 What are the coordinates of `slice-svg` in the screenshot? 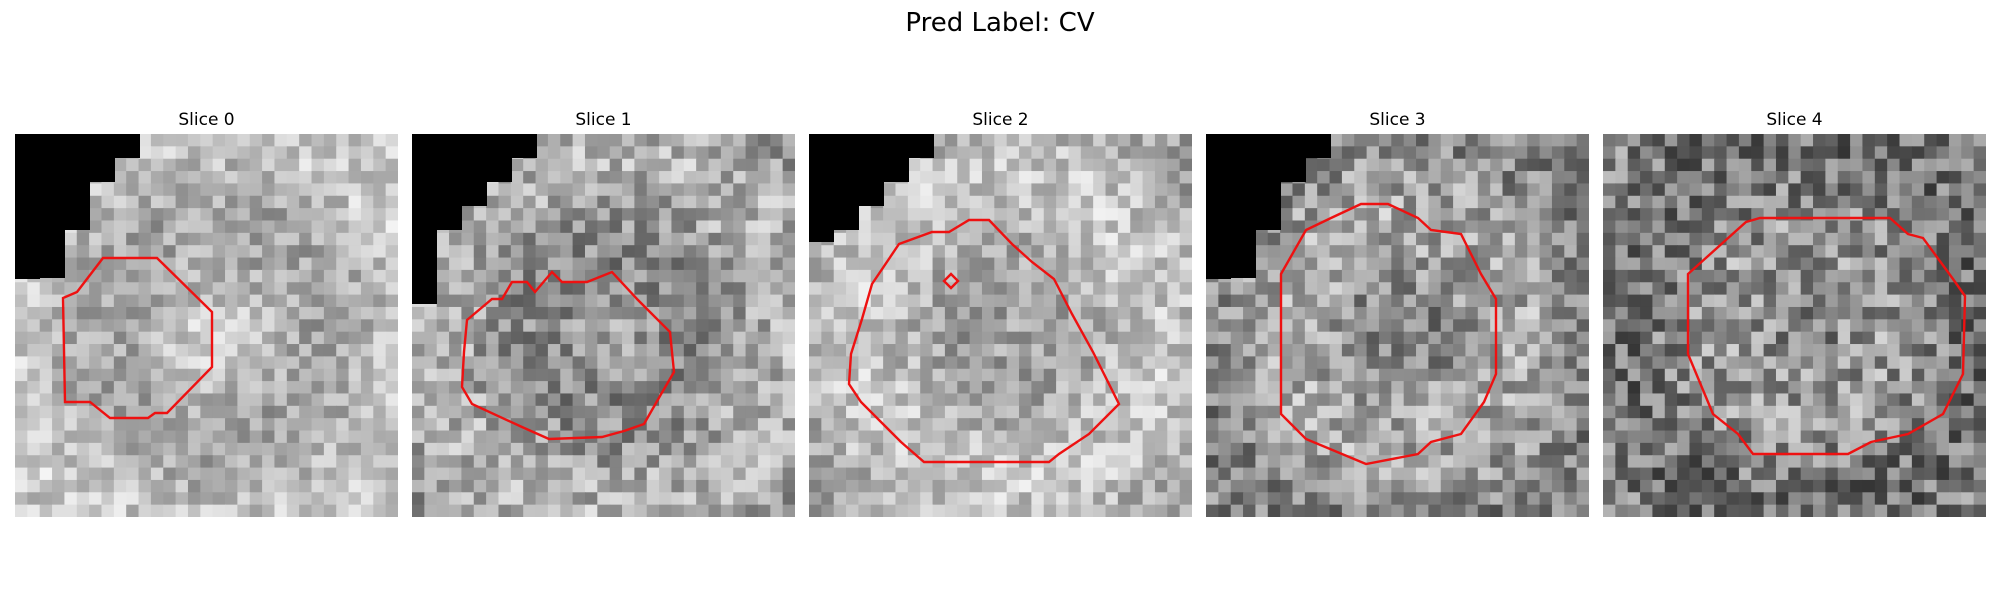 It's located at (1794, 325).